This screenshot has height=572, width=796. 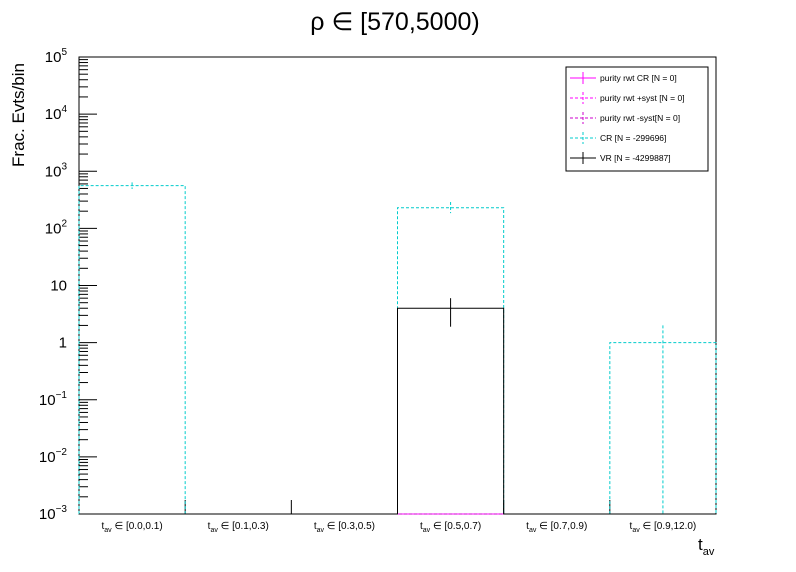 I want to click on y-tick-label-exp: 3, so click(x=64, y=166).